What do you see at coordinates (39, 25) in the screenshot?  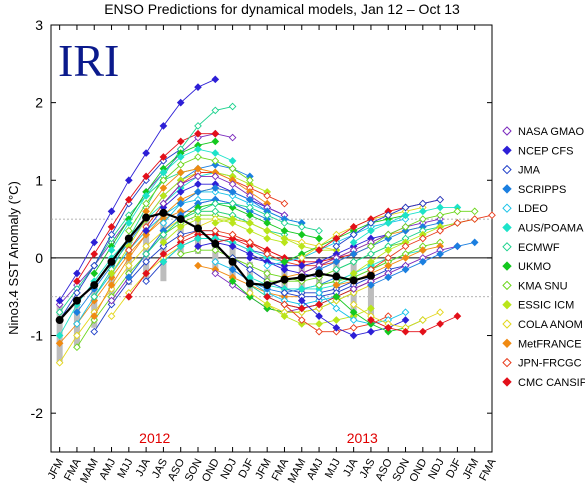 I see `y-tick-label-3: 3` at bounding box center [39, 25].